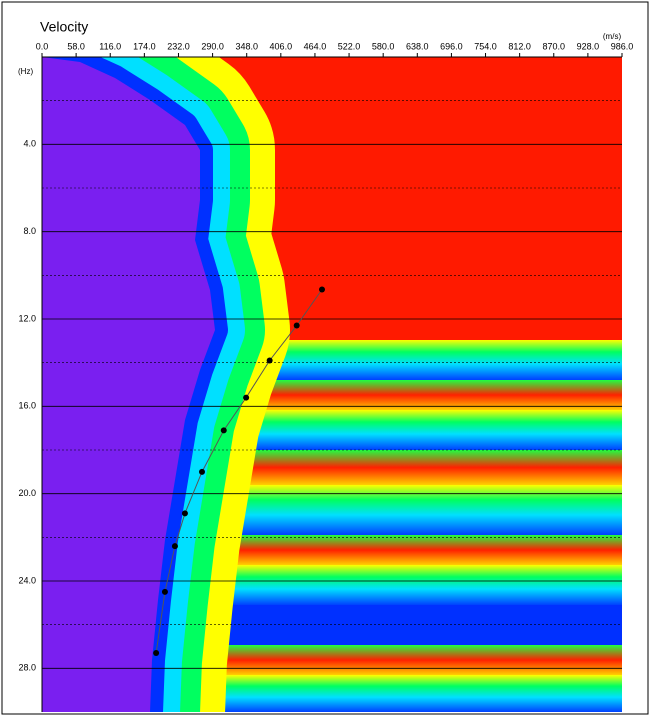 The width and height of the screenshot is (651, 721). What do you see at coordinates (29, 231) in the screenshot?
I see `y-tick-label: 8.0` at bounding box center [29, 231].